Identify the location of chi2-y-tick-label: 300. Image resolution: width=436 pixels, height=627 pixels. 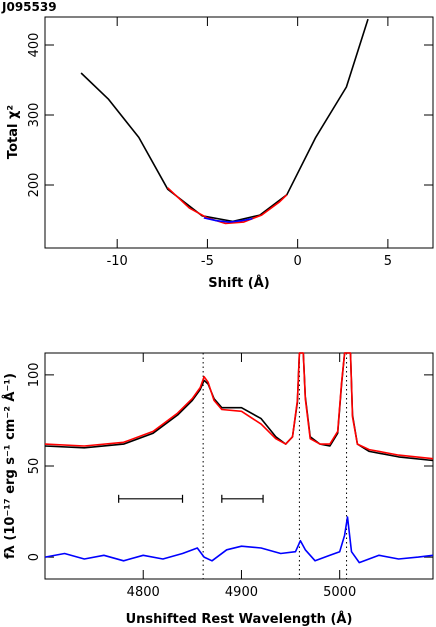
(34, 115).